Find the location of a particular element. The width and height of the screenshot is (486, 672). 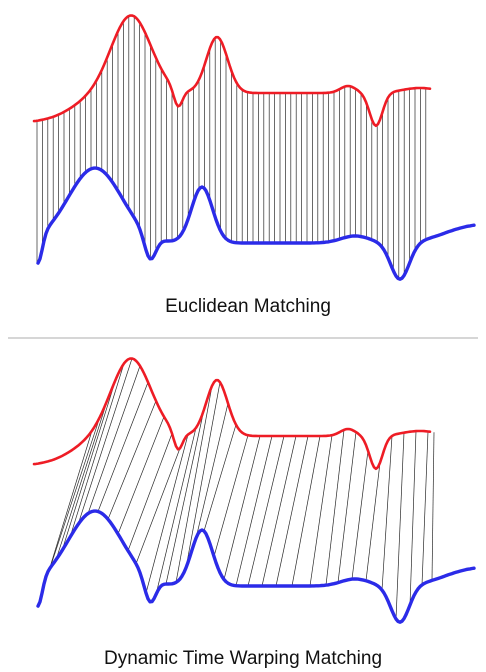

euclidean-top-series is located at coordinates (232, 71).